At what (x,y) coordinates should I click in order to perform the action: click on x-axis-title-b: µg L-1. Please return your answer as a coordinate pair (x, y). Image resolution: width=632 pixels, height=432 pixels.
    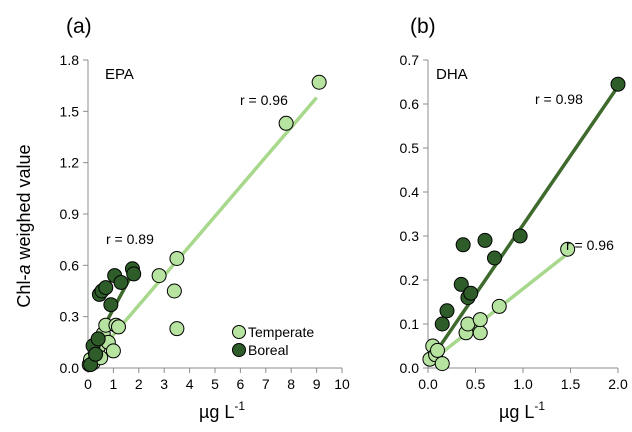
    Looking at the image, I should click on (522, 410).